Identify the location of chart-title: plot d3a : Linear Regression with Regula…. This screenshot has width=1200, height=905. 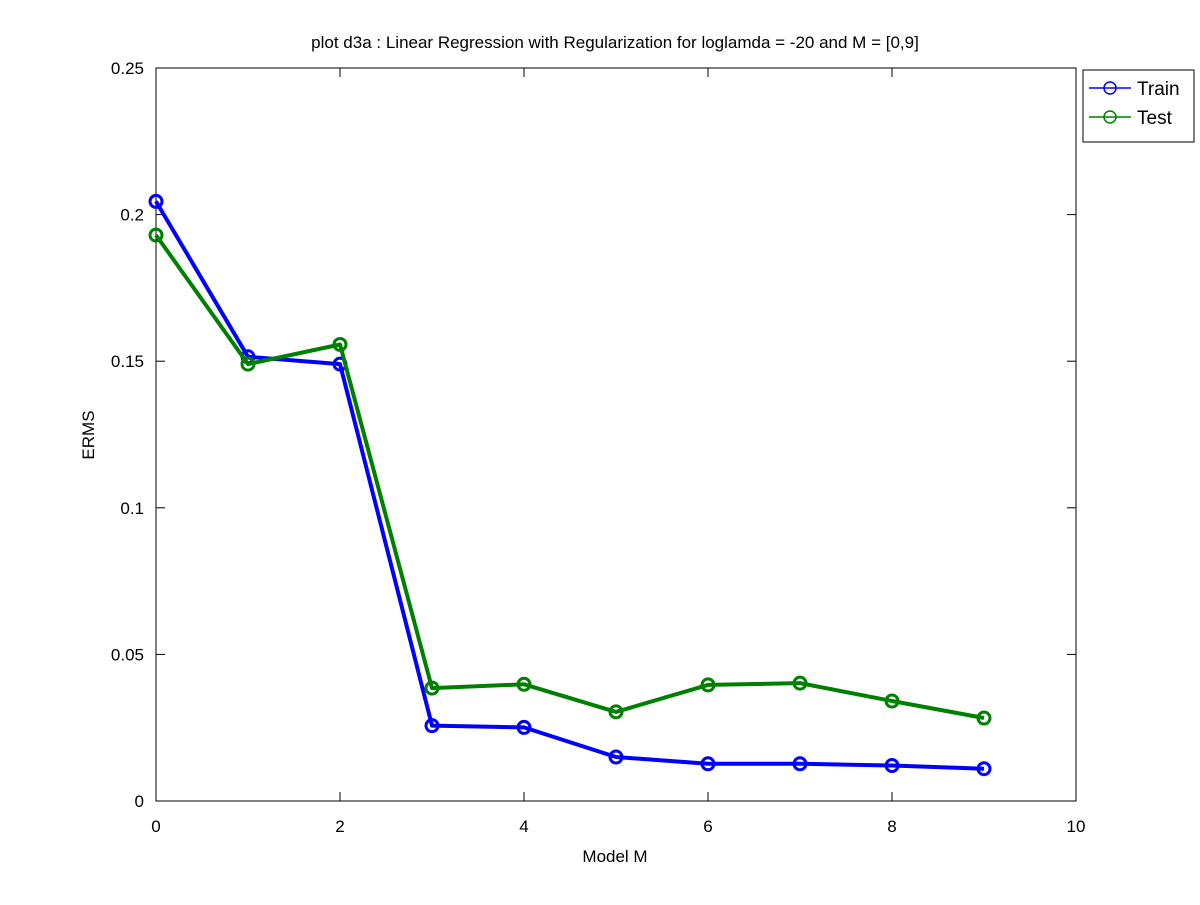
(615, 42).